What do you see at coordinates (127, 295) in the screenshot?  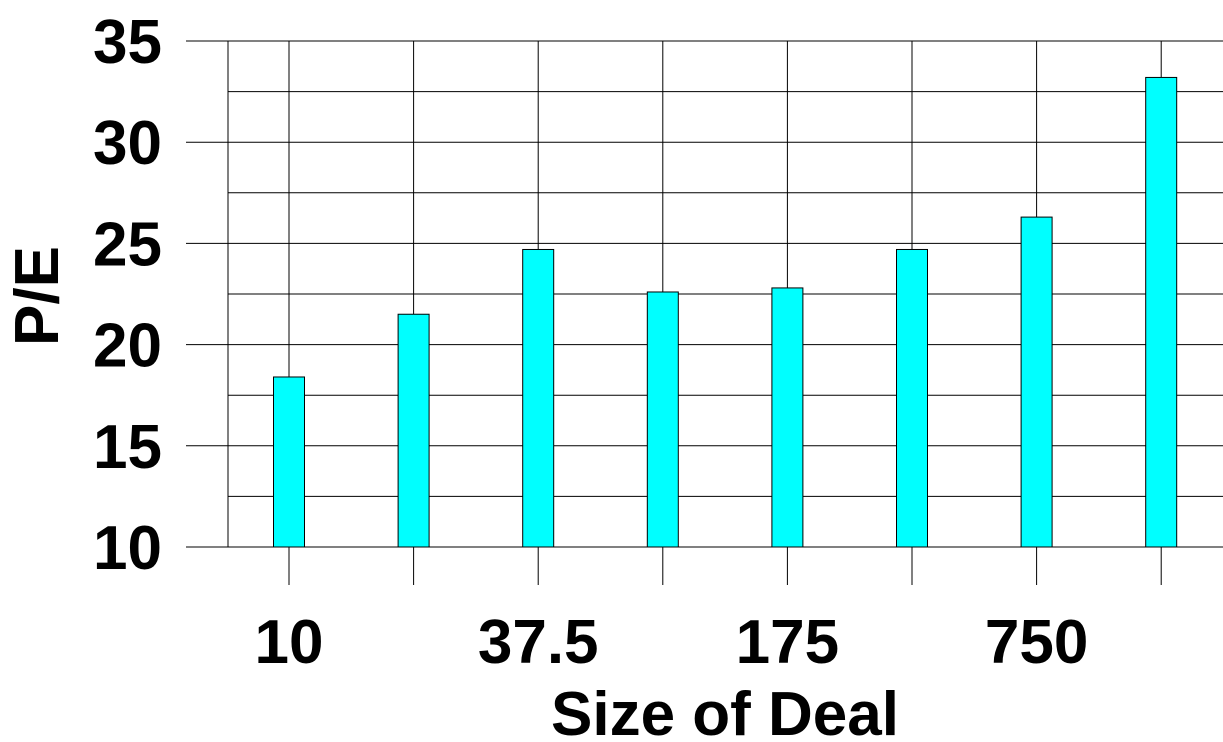 I see `y-tick-labels: 10 15 20 25 30 35` at bounding box center [127, 295].